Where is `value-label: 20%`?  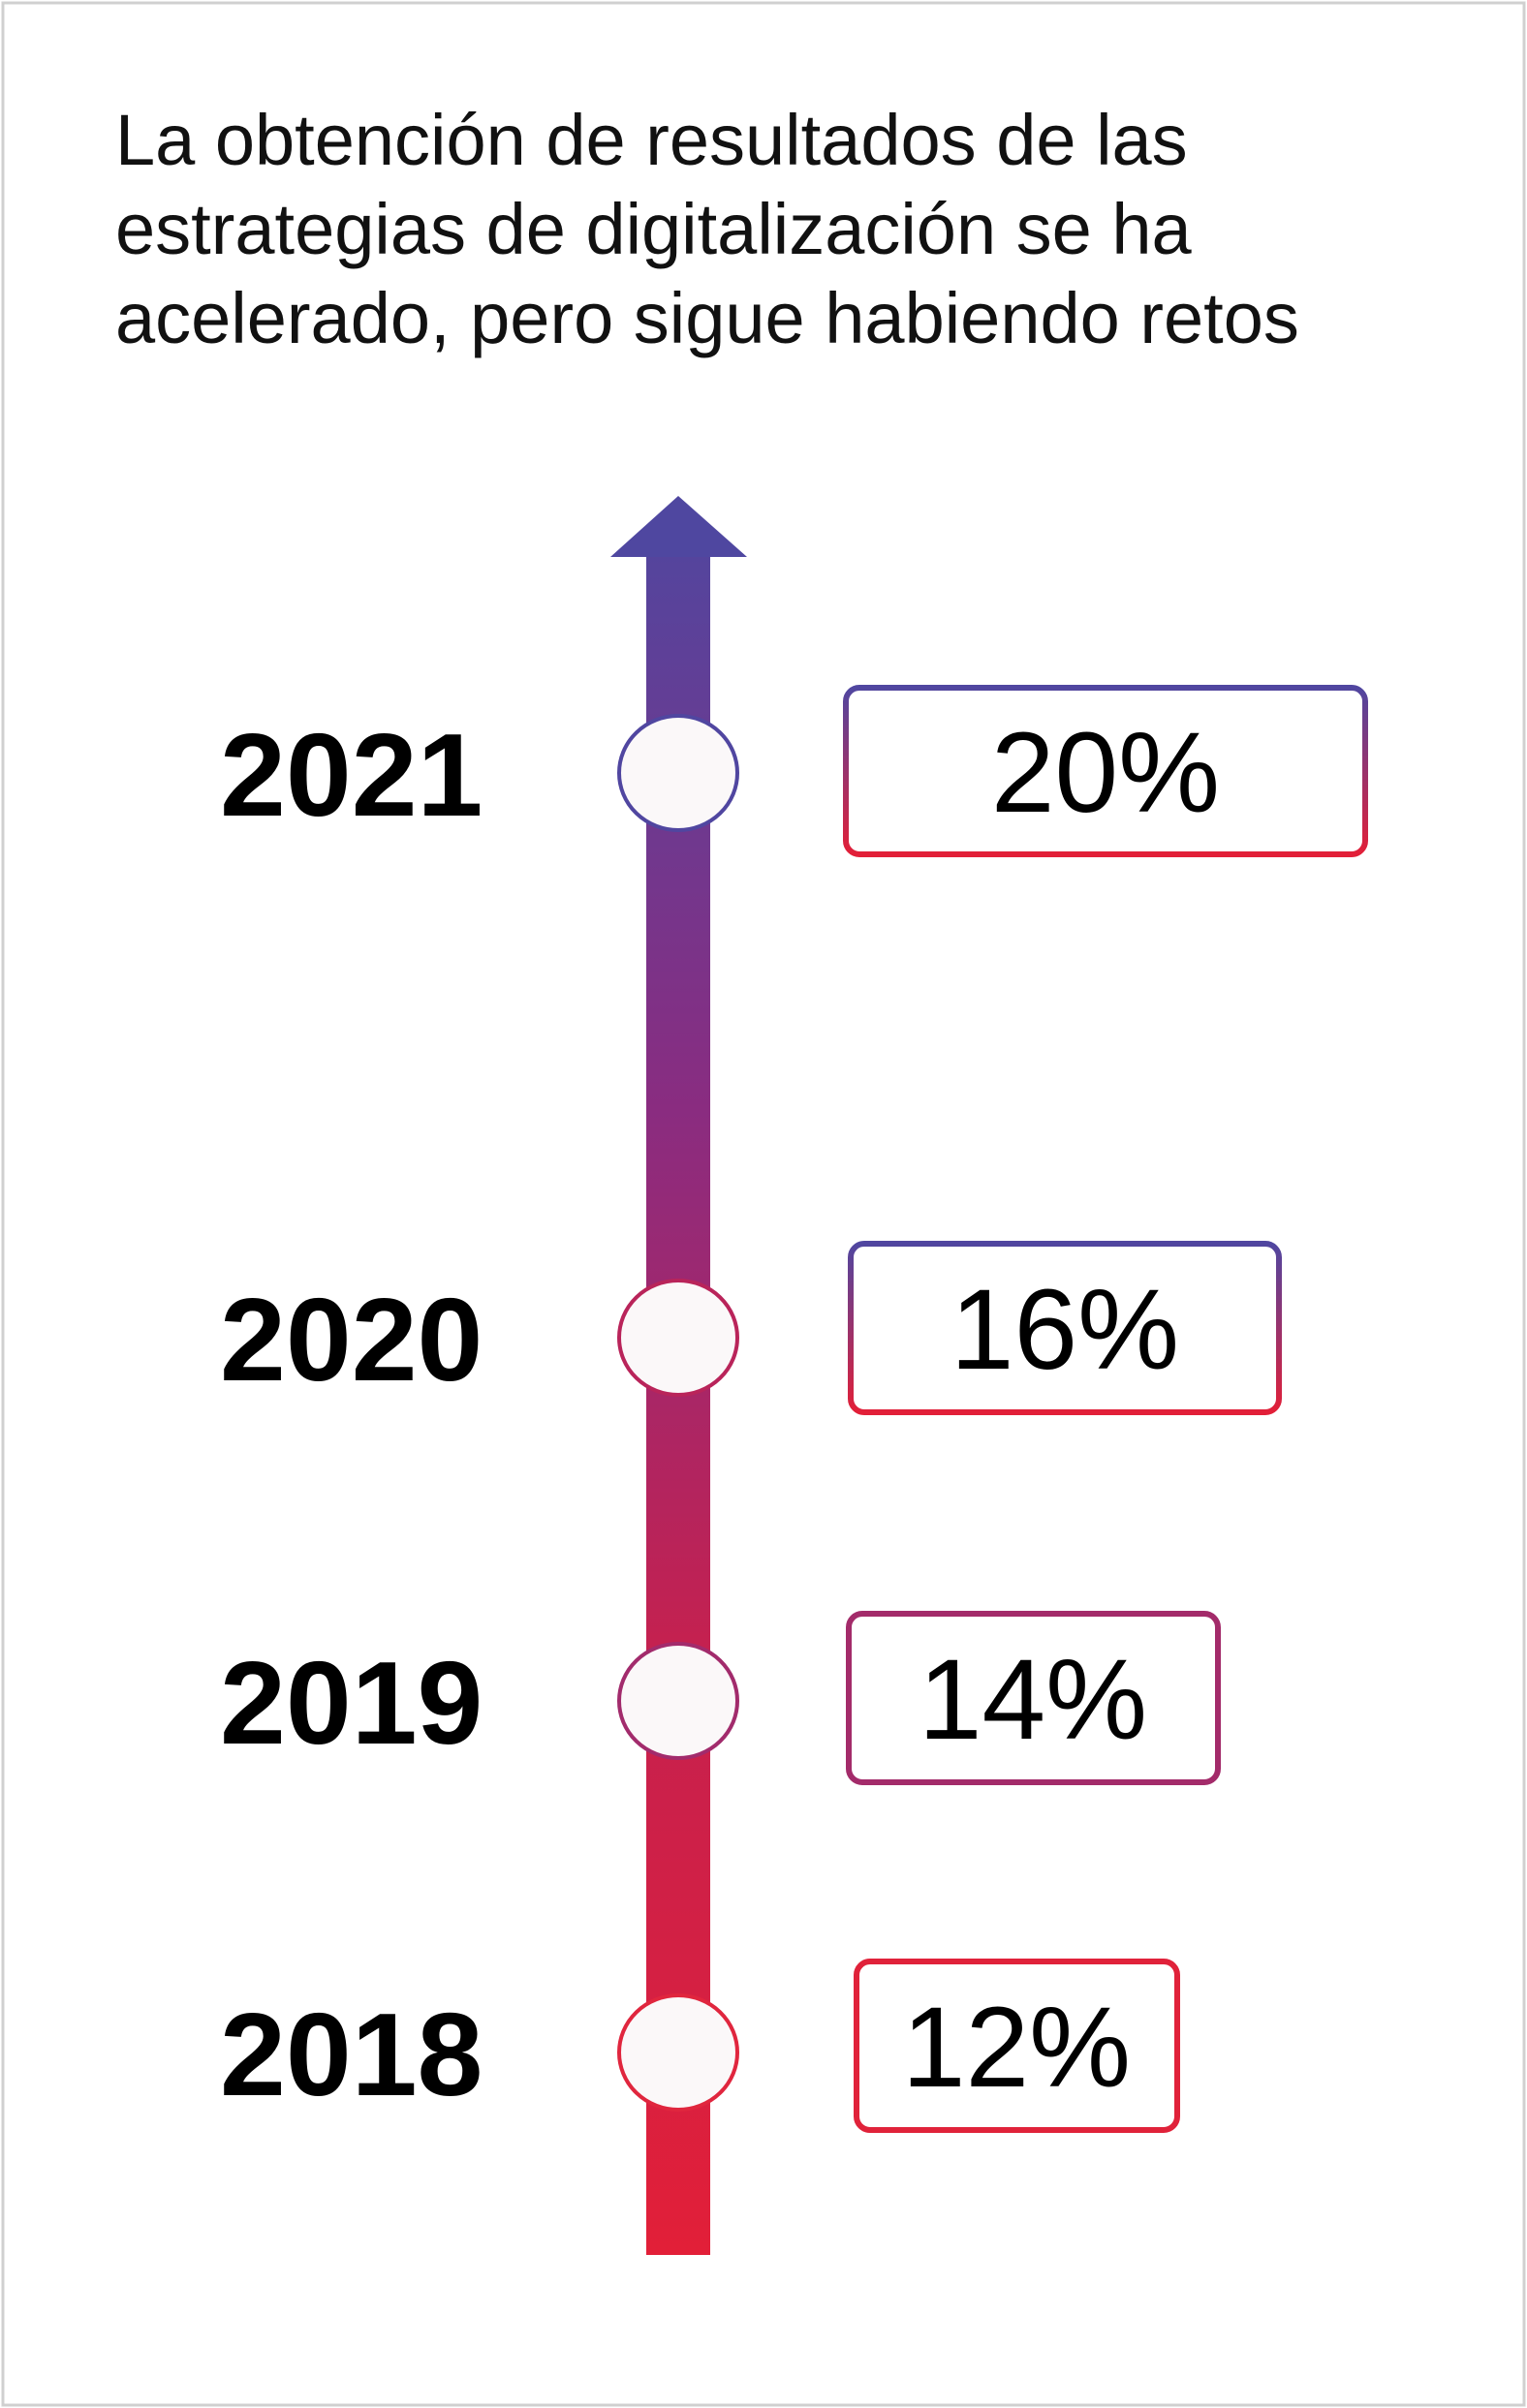 value-label: 20% is located at coordinates (1105, 773).